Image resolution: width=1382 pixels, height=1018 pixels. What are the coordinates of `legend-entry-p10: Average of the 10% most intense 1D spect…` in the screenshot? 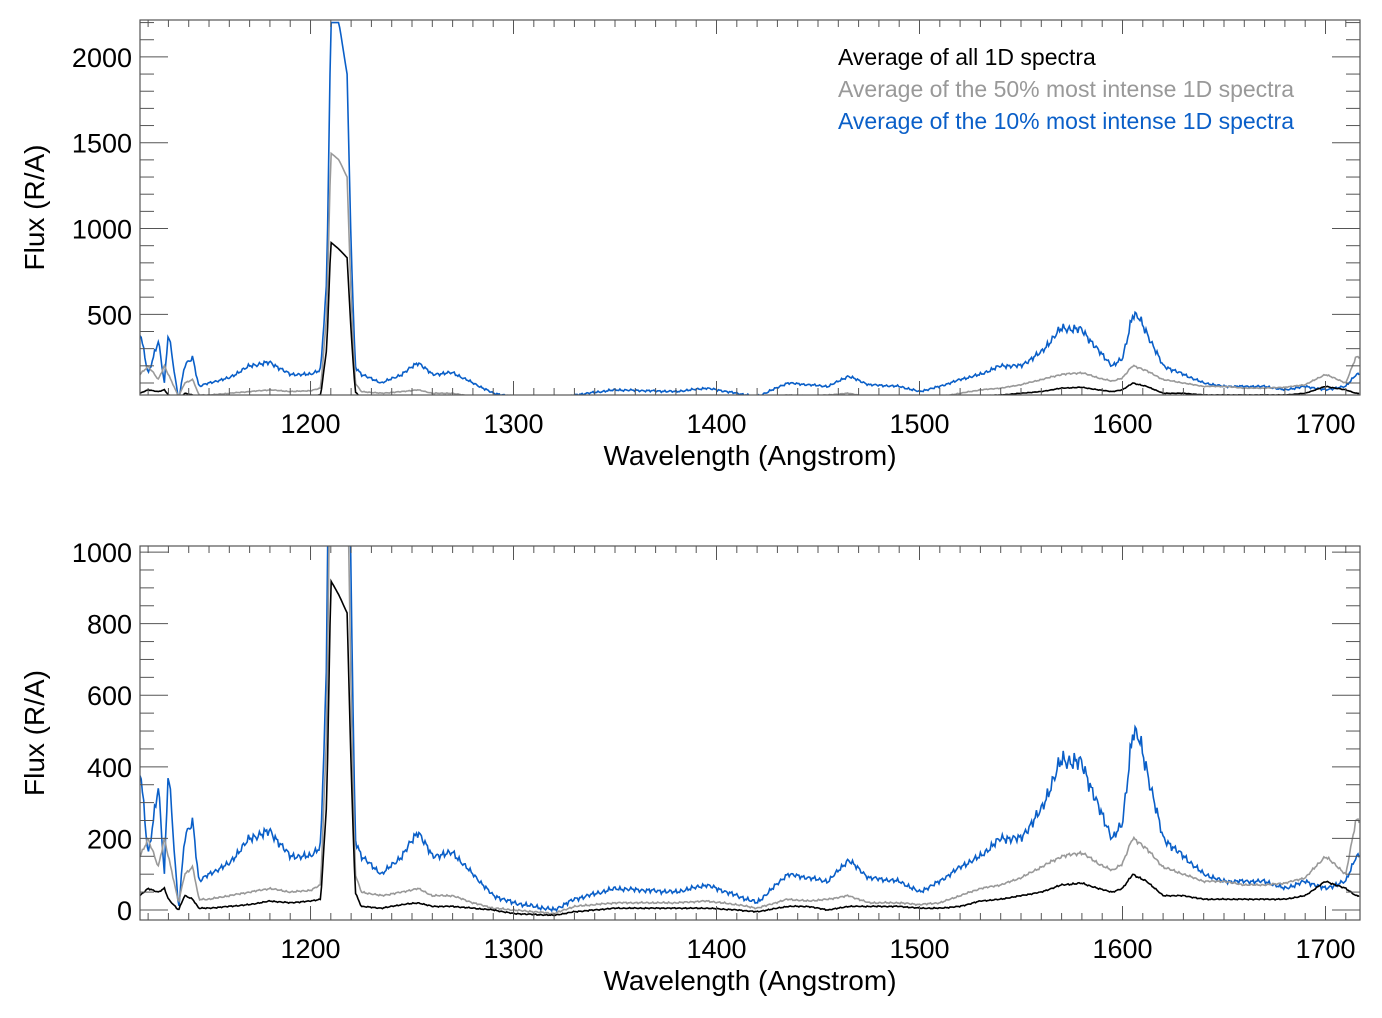 It's located at (1066, 121).